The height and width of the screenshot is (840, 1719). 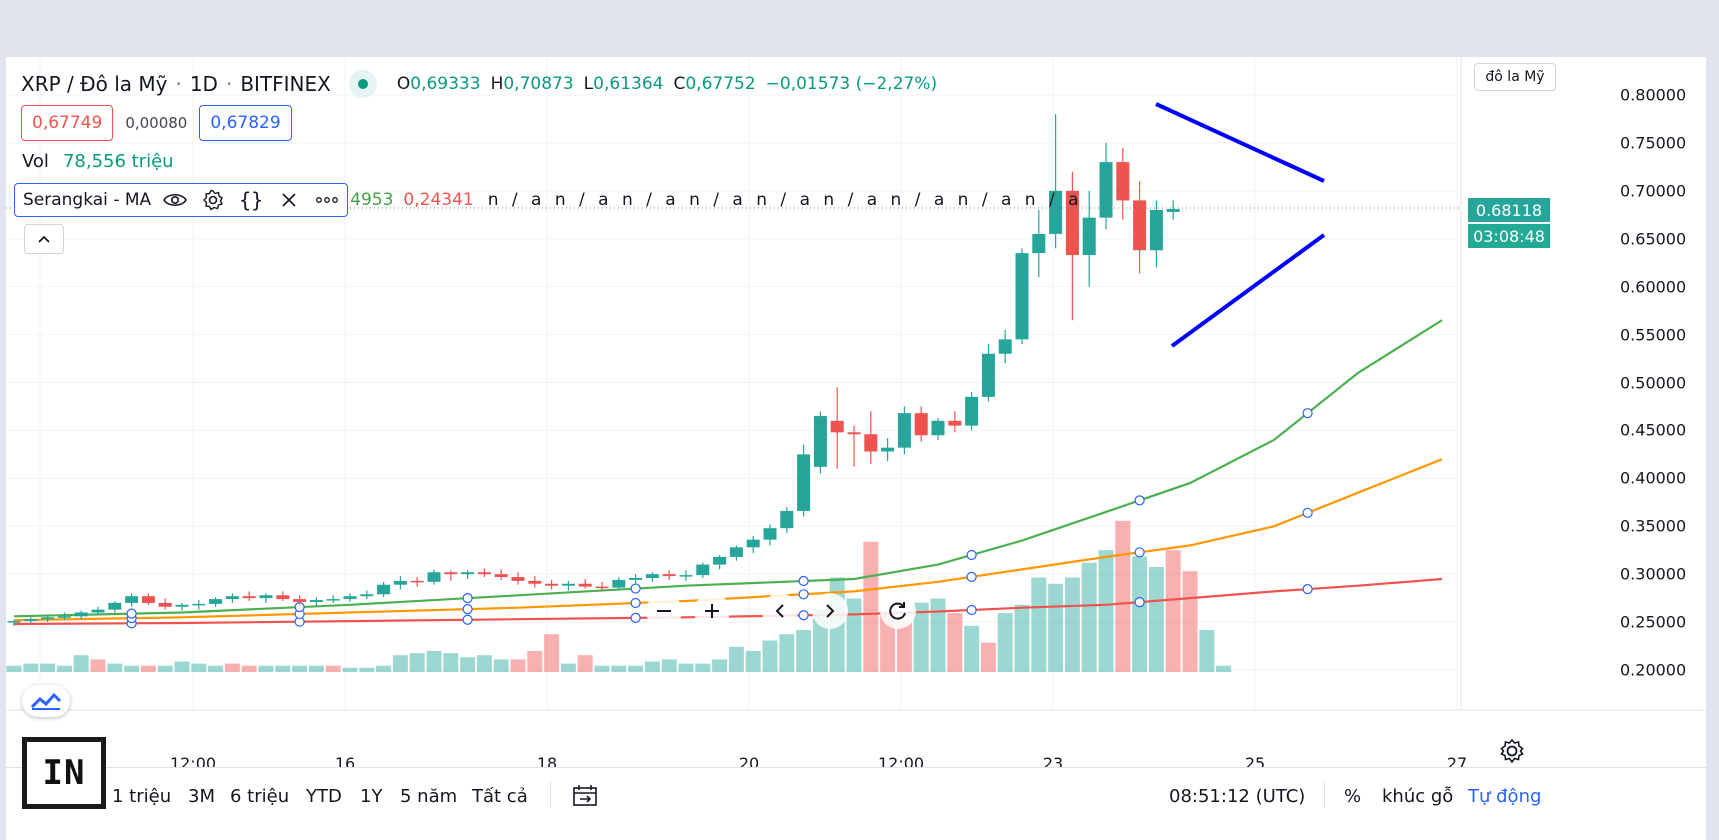 I want to click on gear-icon, so click(x=213, y=200).